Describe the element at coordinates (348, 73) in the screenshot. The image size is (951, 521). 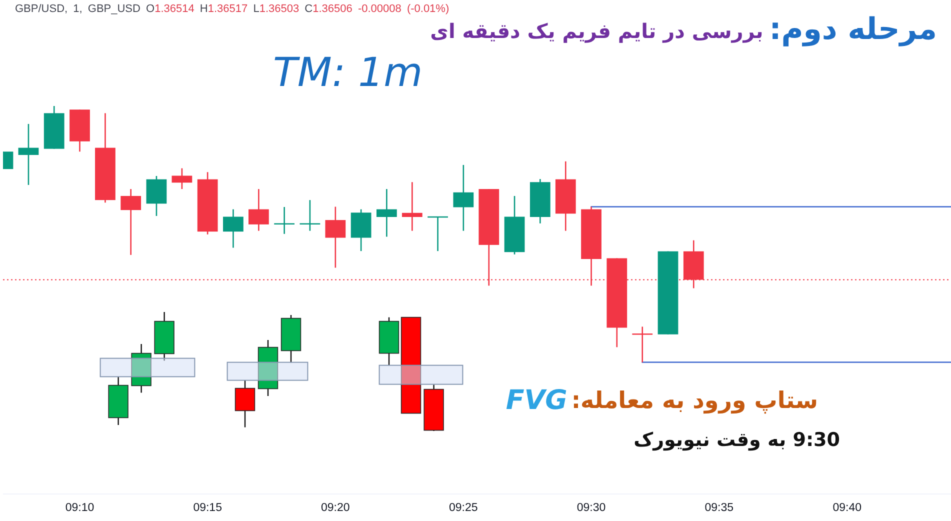
I see `annotation: TM: 1m` at that location.